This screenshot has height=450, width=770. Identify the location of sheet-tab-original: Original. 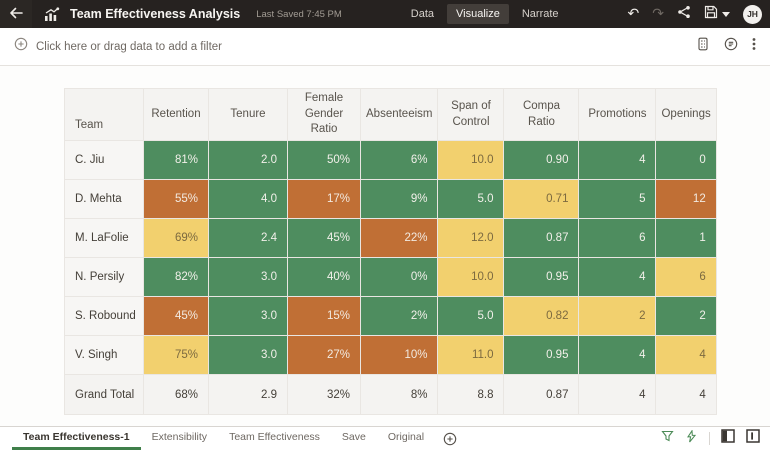
(406, 437).